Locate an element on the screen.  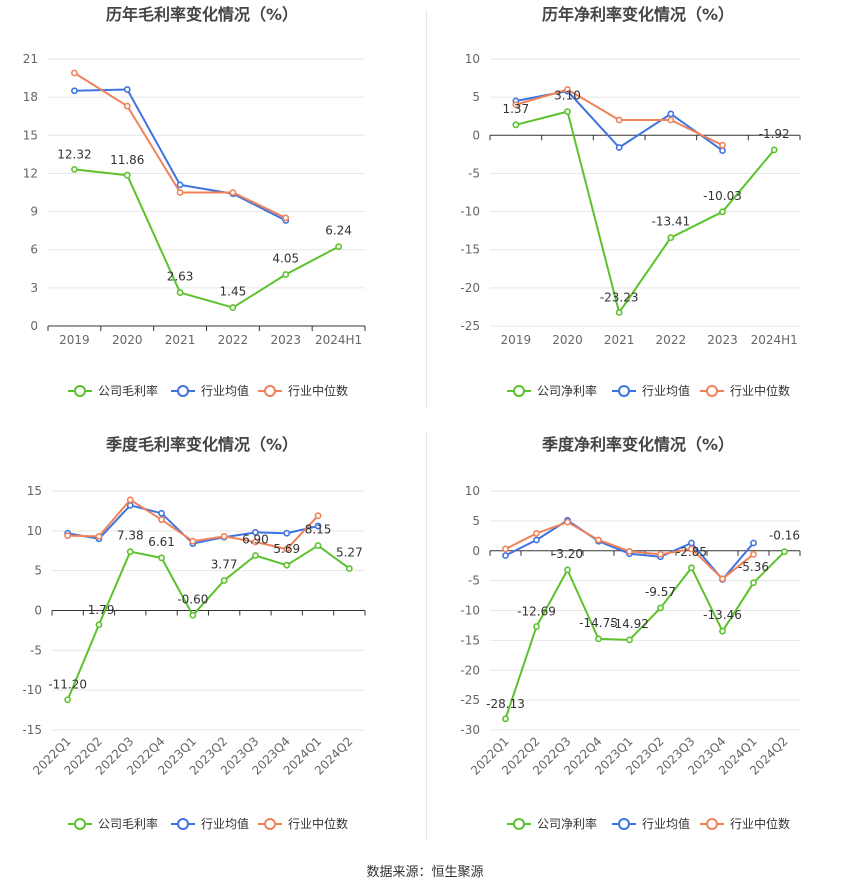
y-tick-label: -15 is located at coordinates (470, 640).